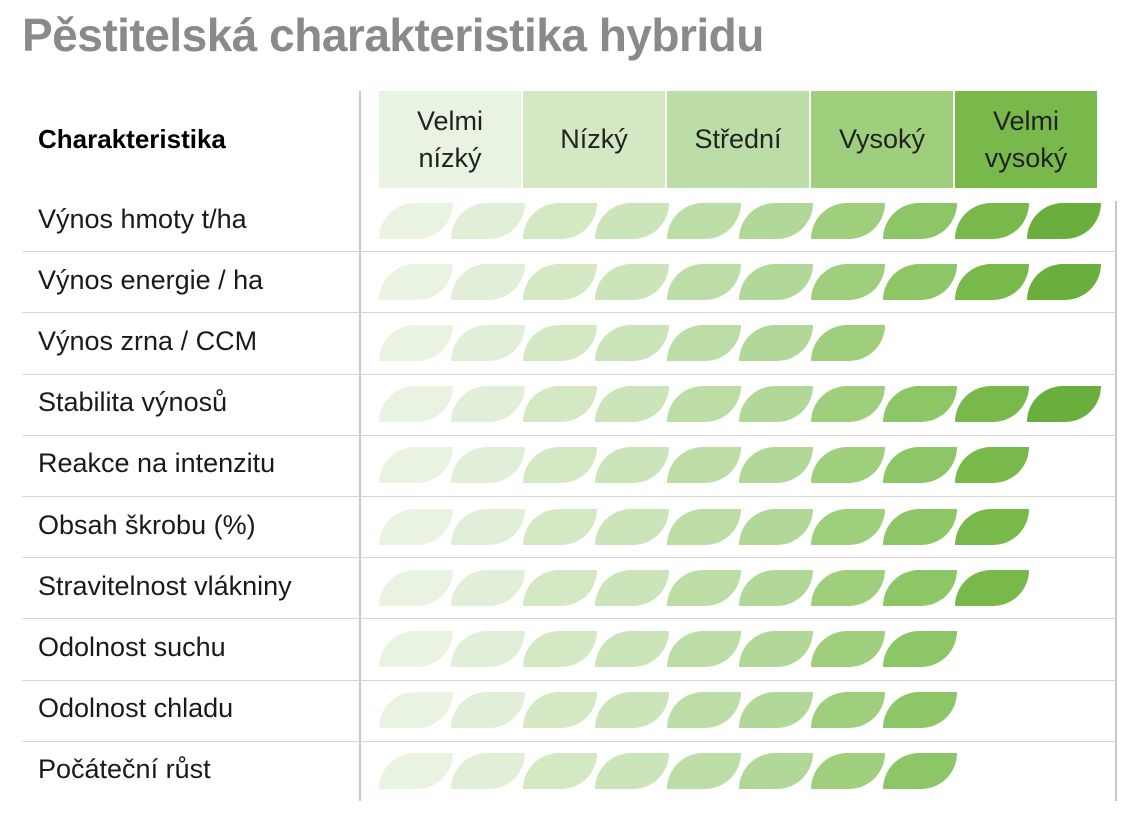  Describe the element at coordinates (157, 463) in the screenshot. I see `row-label: Reakce na intenzitu` at that location.